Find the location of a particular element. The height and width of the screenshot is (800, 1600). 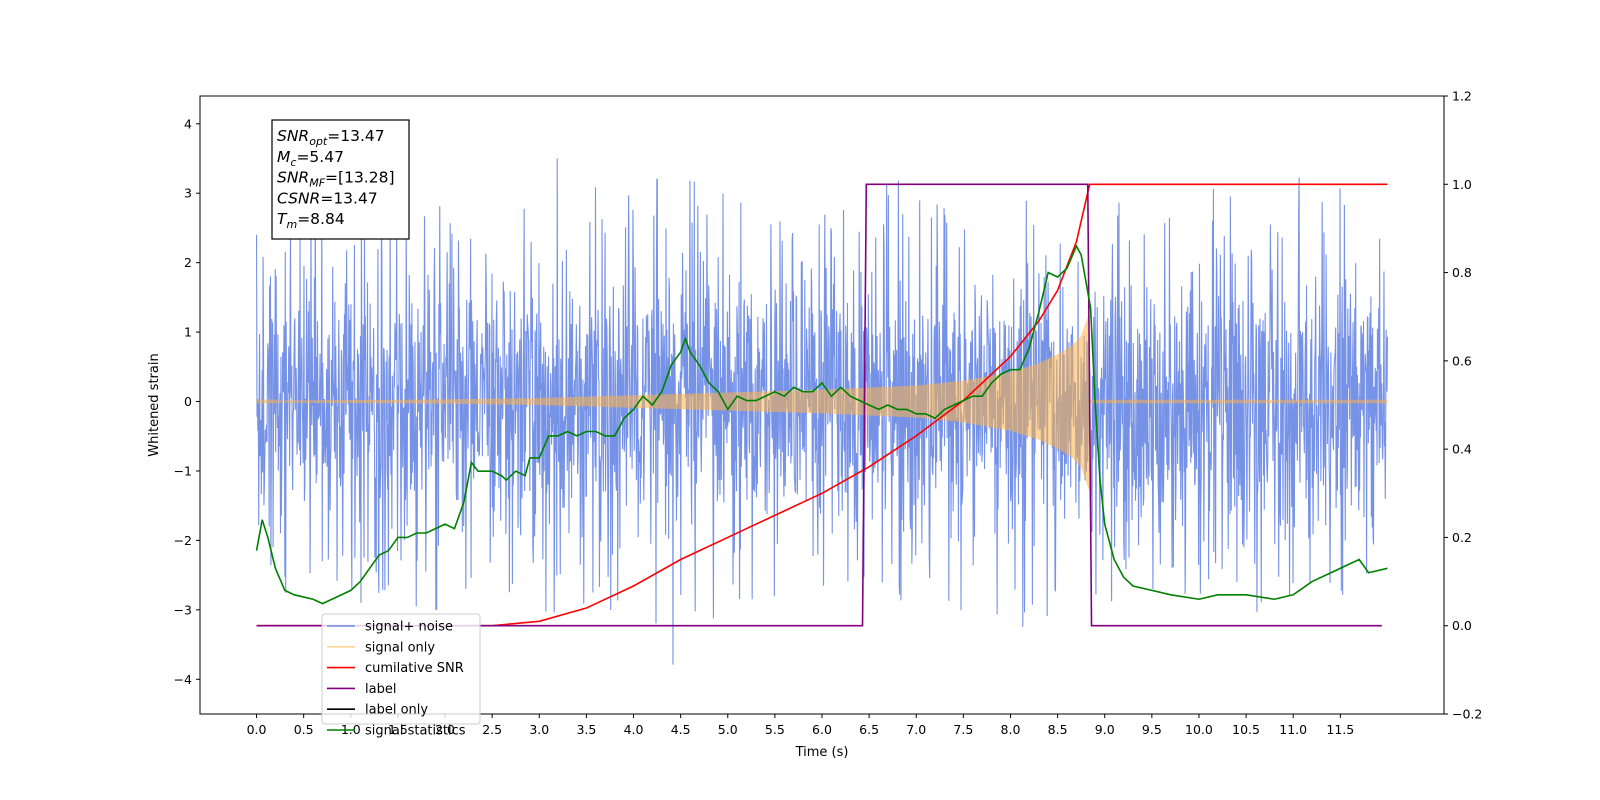

x-axis-label: Time (s) is located at coordinates (822, 752).